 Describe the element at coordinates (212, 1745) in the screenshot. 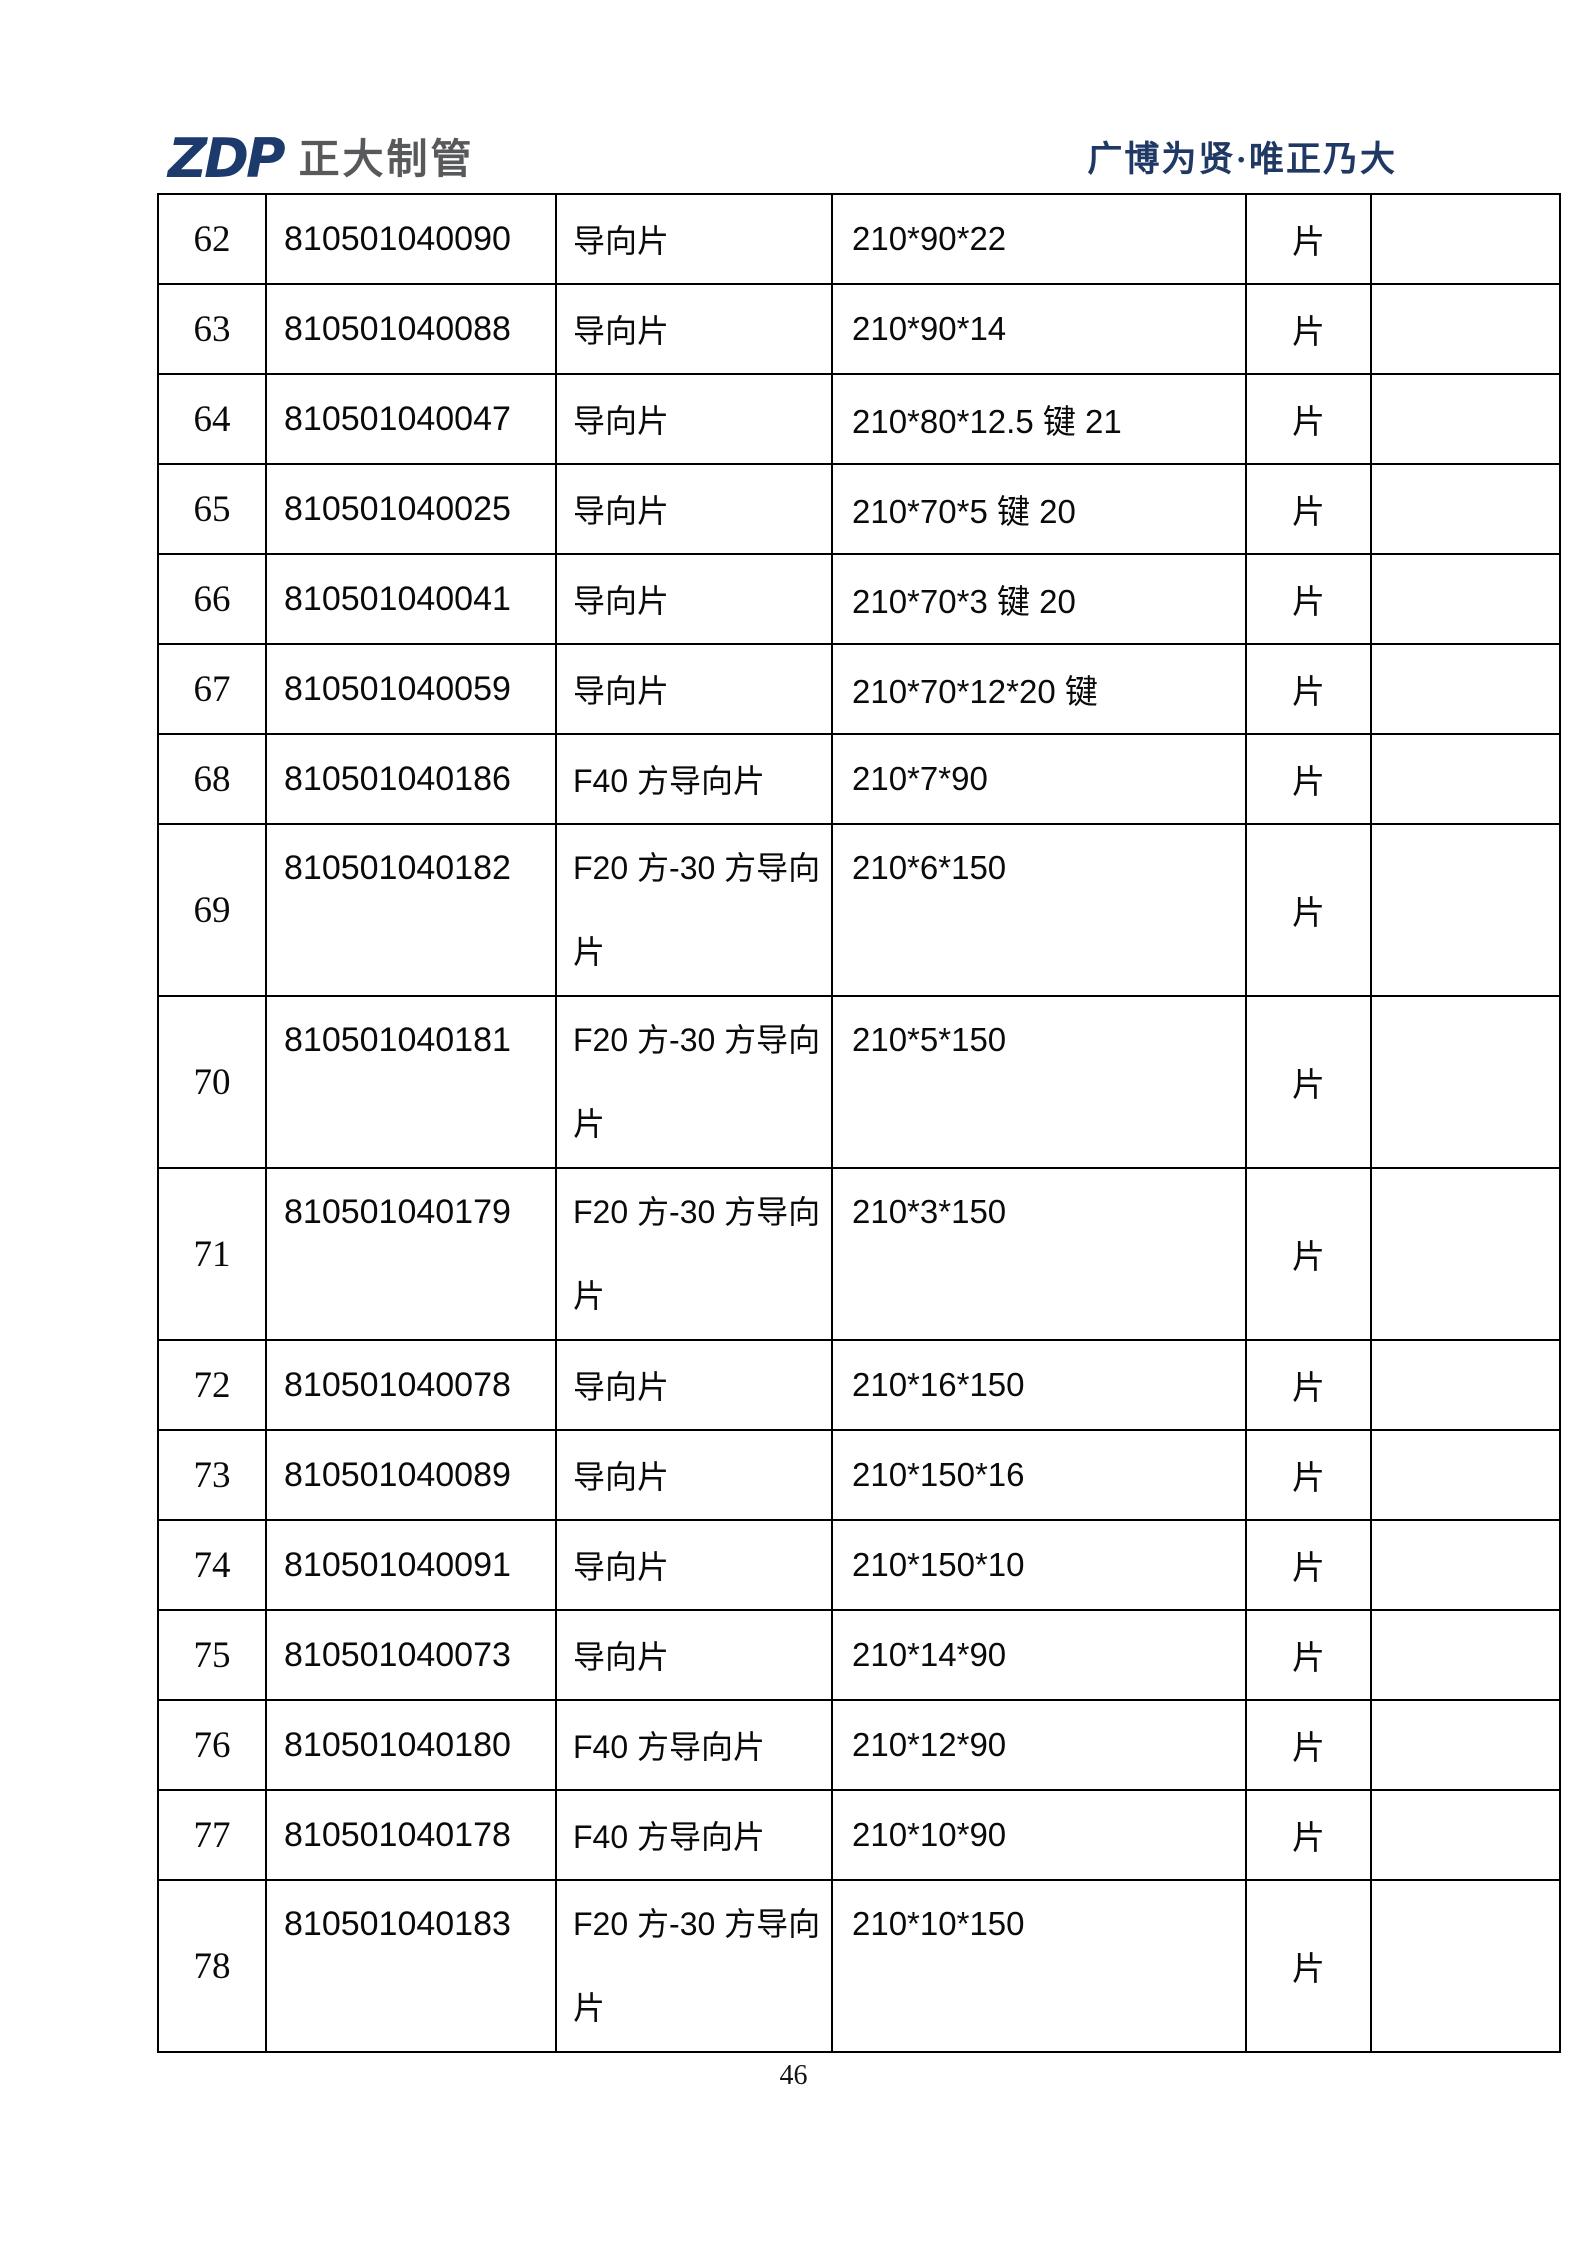

I see `row-no-cell: 76` at that location.